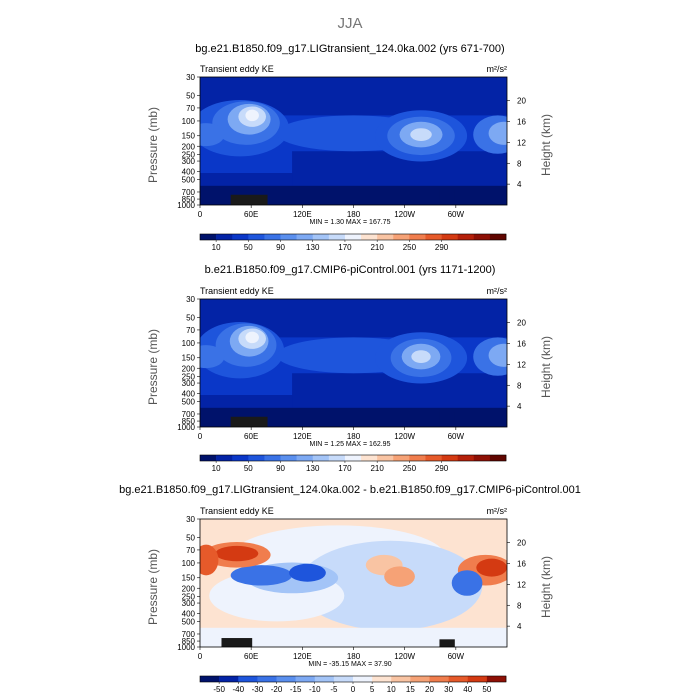 This screenshot has width=700, height=700. I want to click on y-axis-title: Pressure (mb), so click(153, 587).